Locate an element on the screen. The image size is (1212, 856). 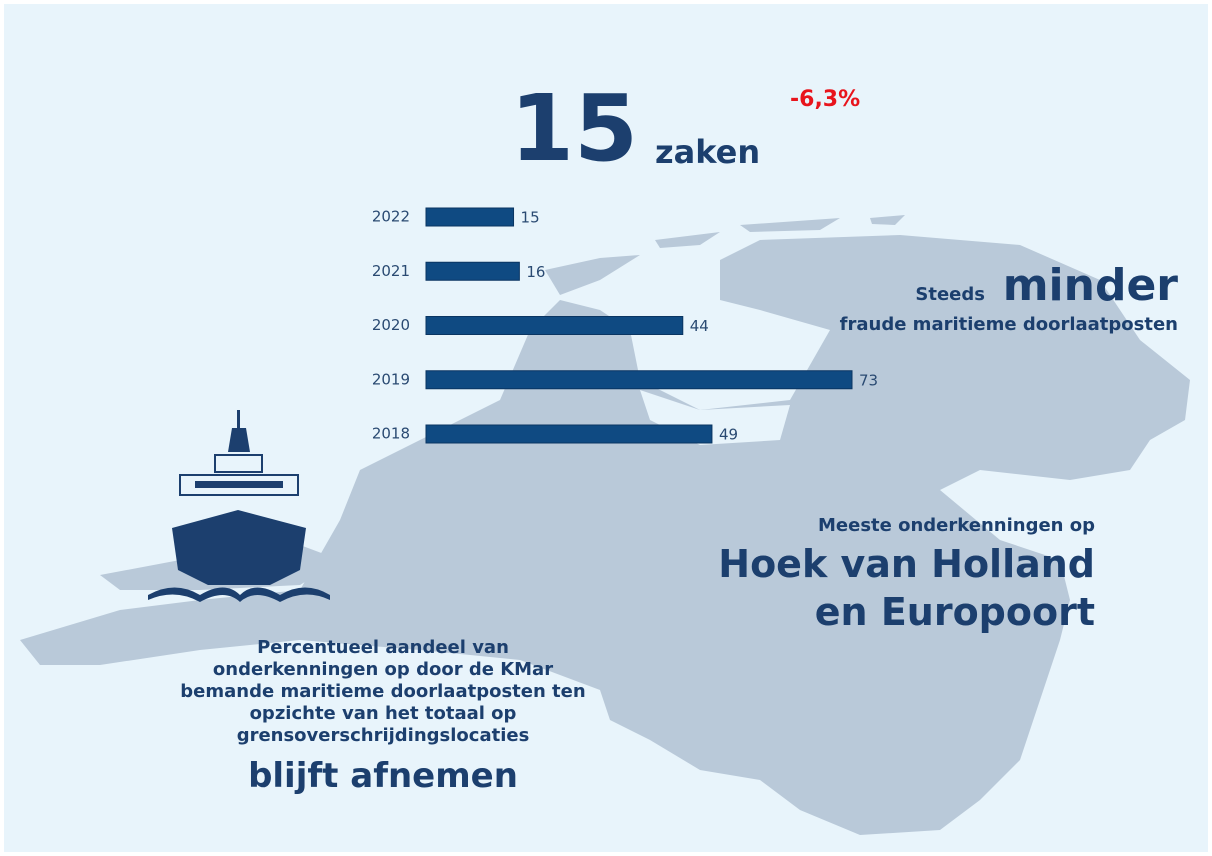
left-bottom-line: opzichte van het totaal op is located at coordinates (383, 713).